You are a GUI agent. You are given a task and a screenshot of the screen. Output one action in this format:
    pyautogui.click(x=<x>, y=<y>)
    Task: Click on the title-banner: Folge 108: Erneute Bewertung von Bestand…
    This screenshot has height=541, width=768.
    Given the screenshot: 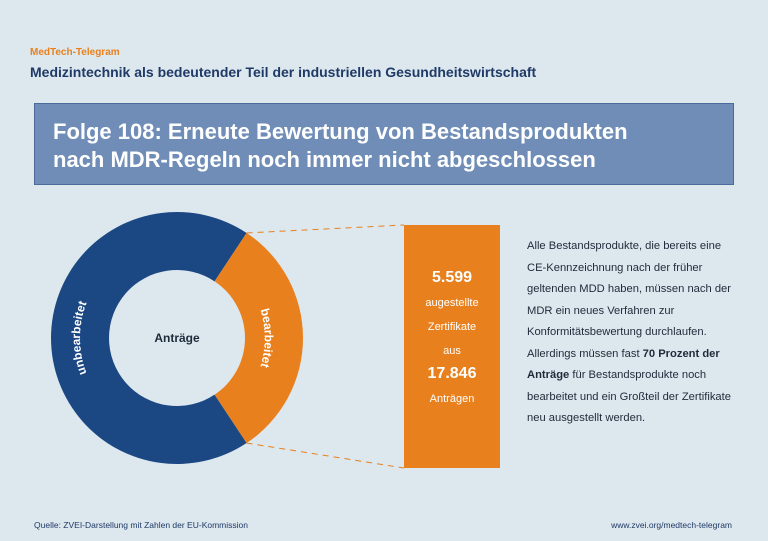 What is the action you would take?
    pyautogui.click(x=384, y=144)
    